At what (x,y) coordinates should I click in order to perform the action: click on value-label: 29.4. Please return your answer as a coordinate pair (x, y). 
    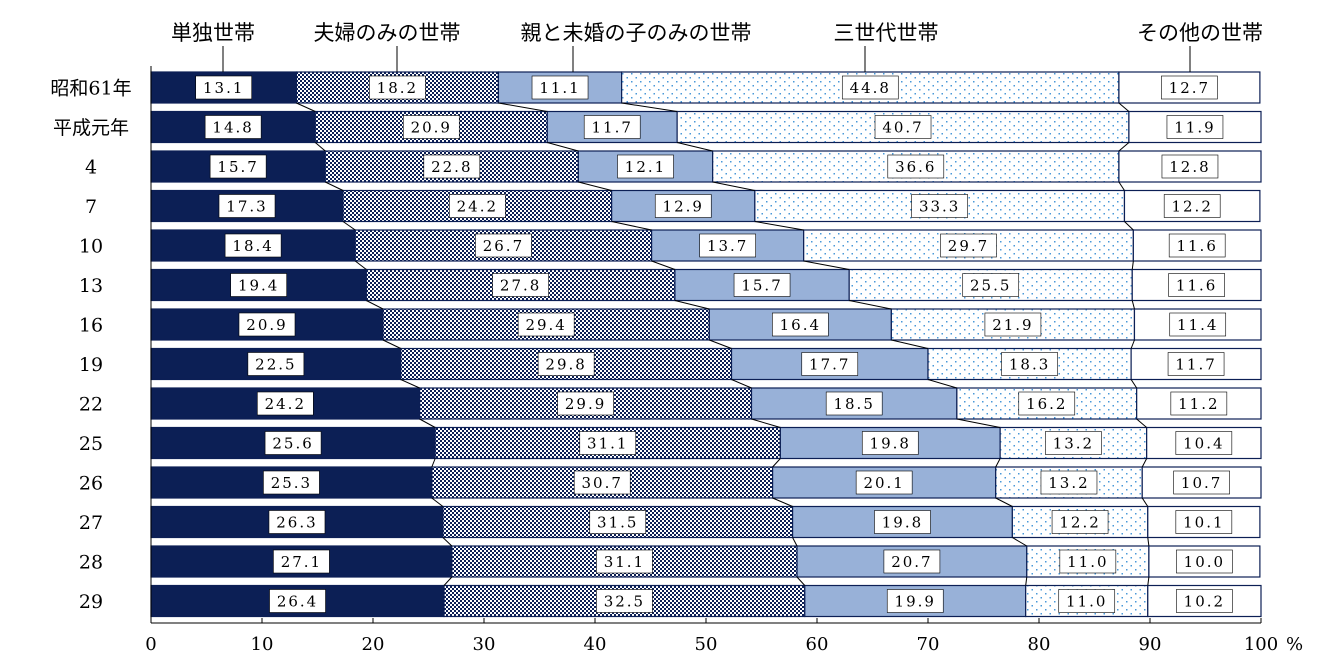
    Looking at the image, I should click on (545, 325).